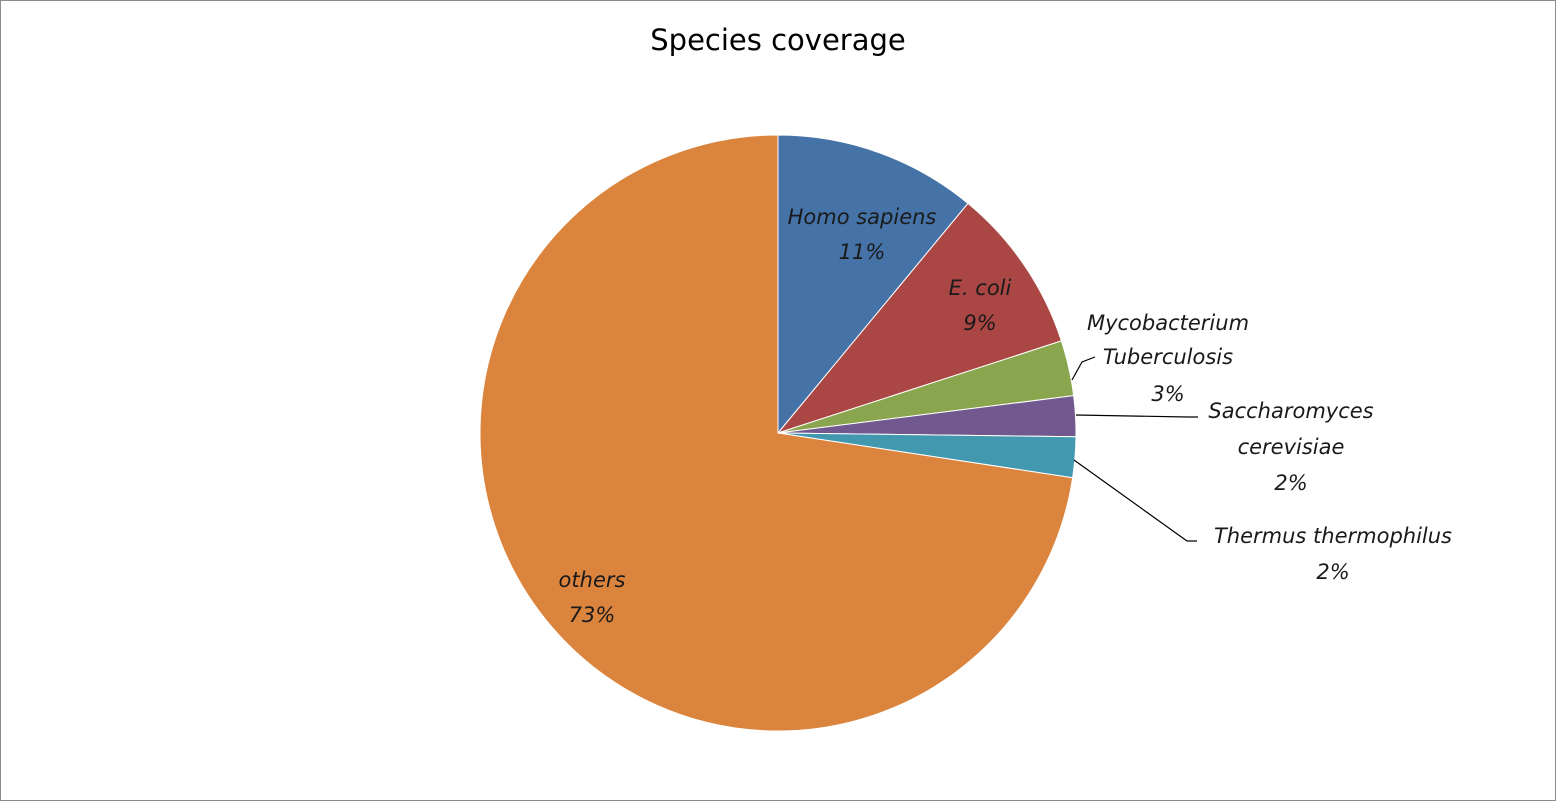 Image resolution: width=1556 pixels, height=801 pixels. I want to click on leader-line-saccharomyces-cerevisiae, so click(1136, 416).